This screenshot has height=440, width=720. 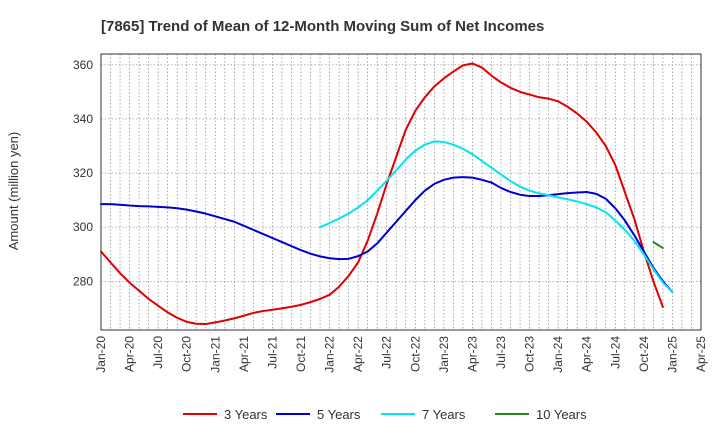 I want to click on series-line-10-years, so click(x=658, y=245).